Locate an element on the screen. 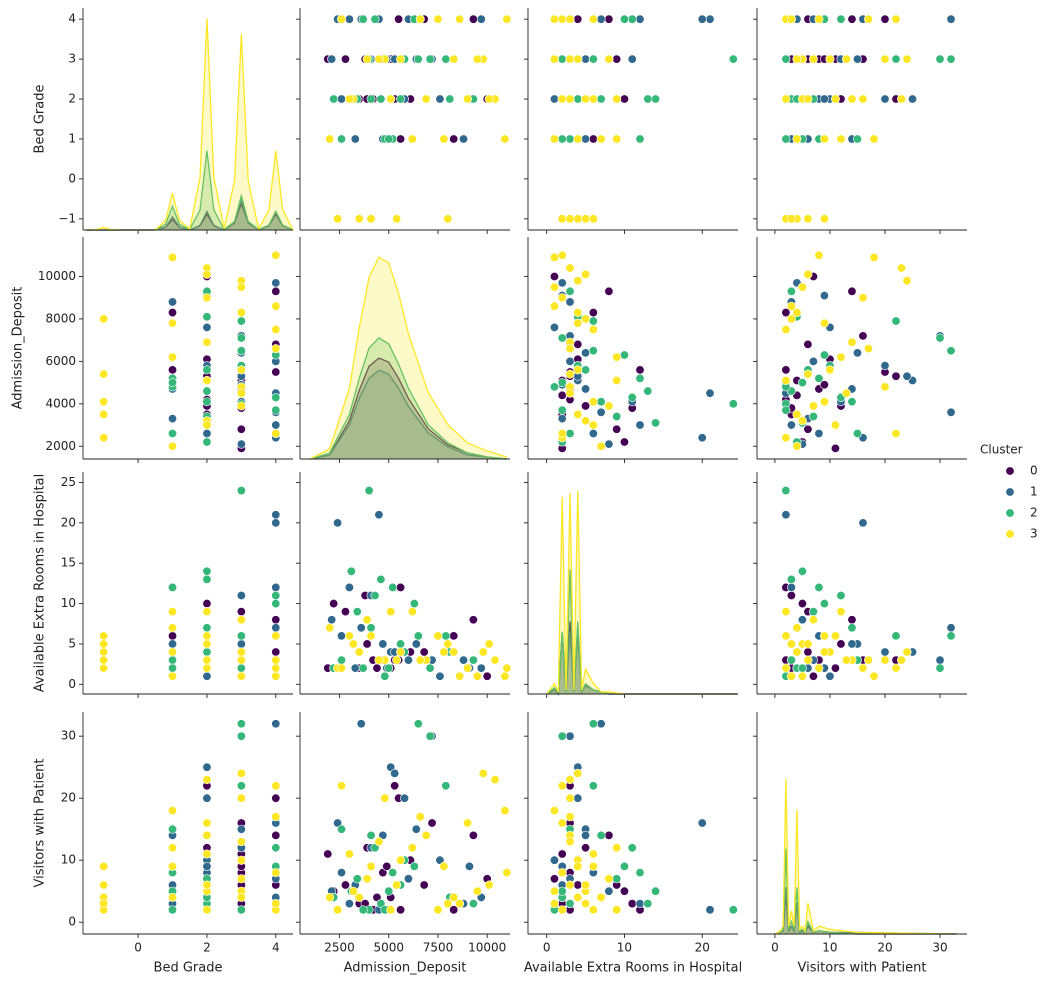 The image size is (1055, 986). y-axis-label: Bed Grade is located at coordinates (40, 119).